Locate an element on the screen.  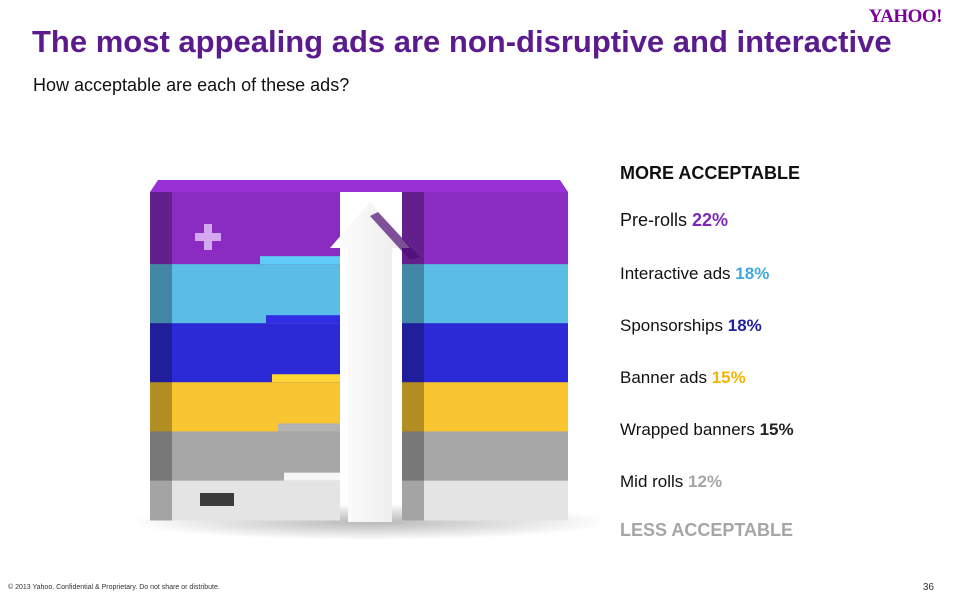
arrow-shadow is located at coordinates (395, 236).